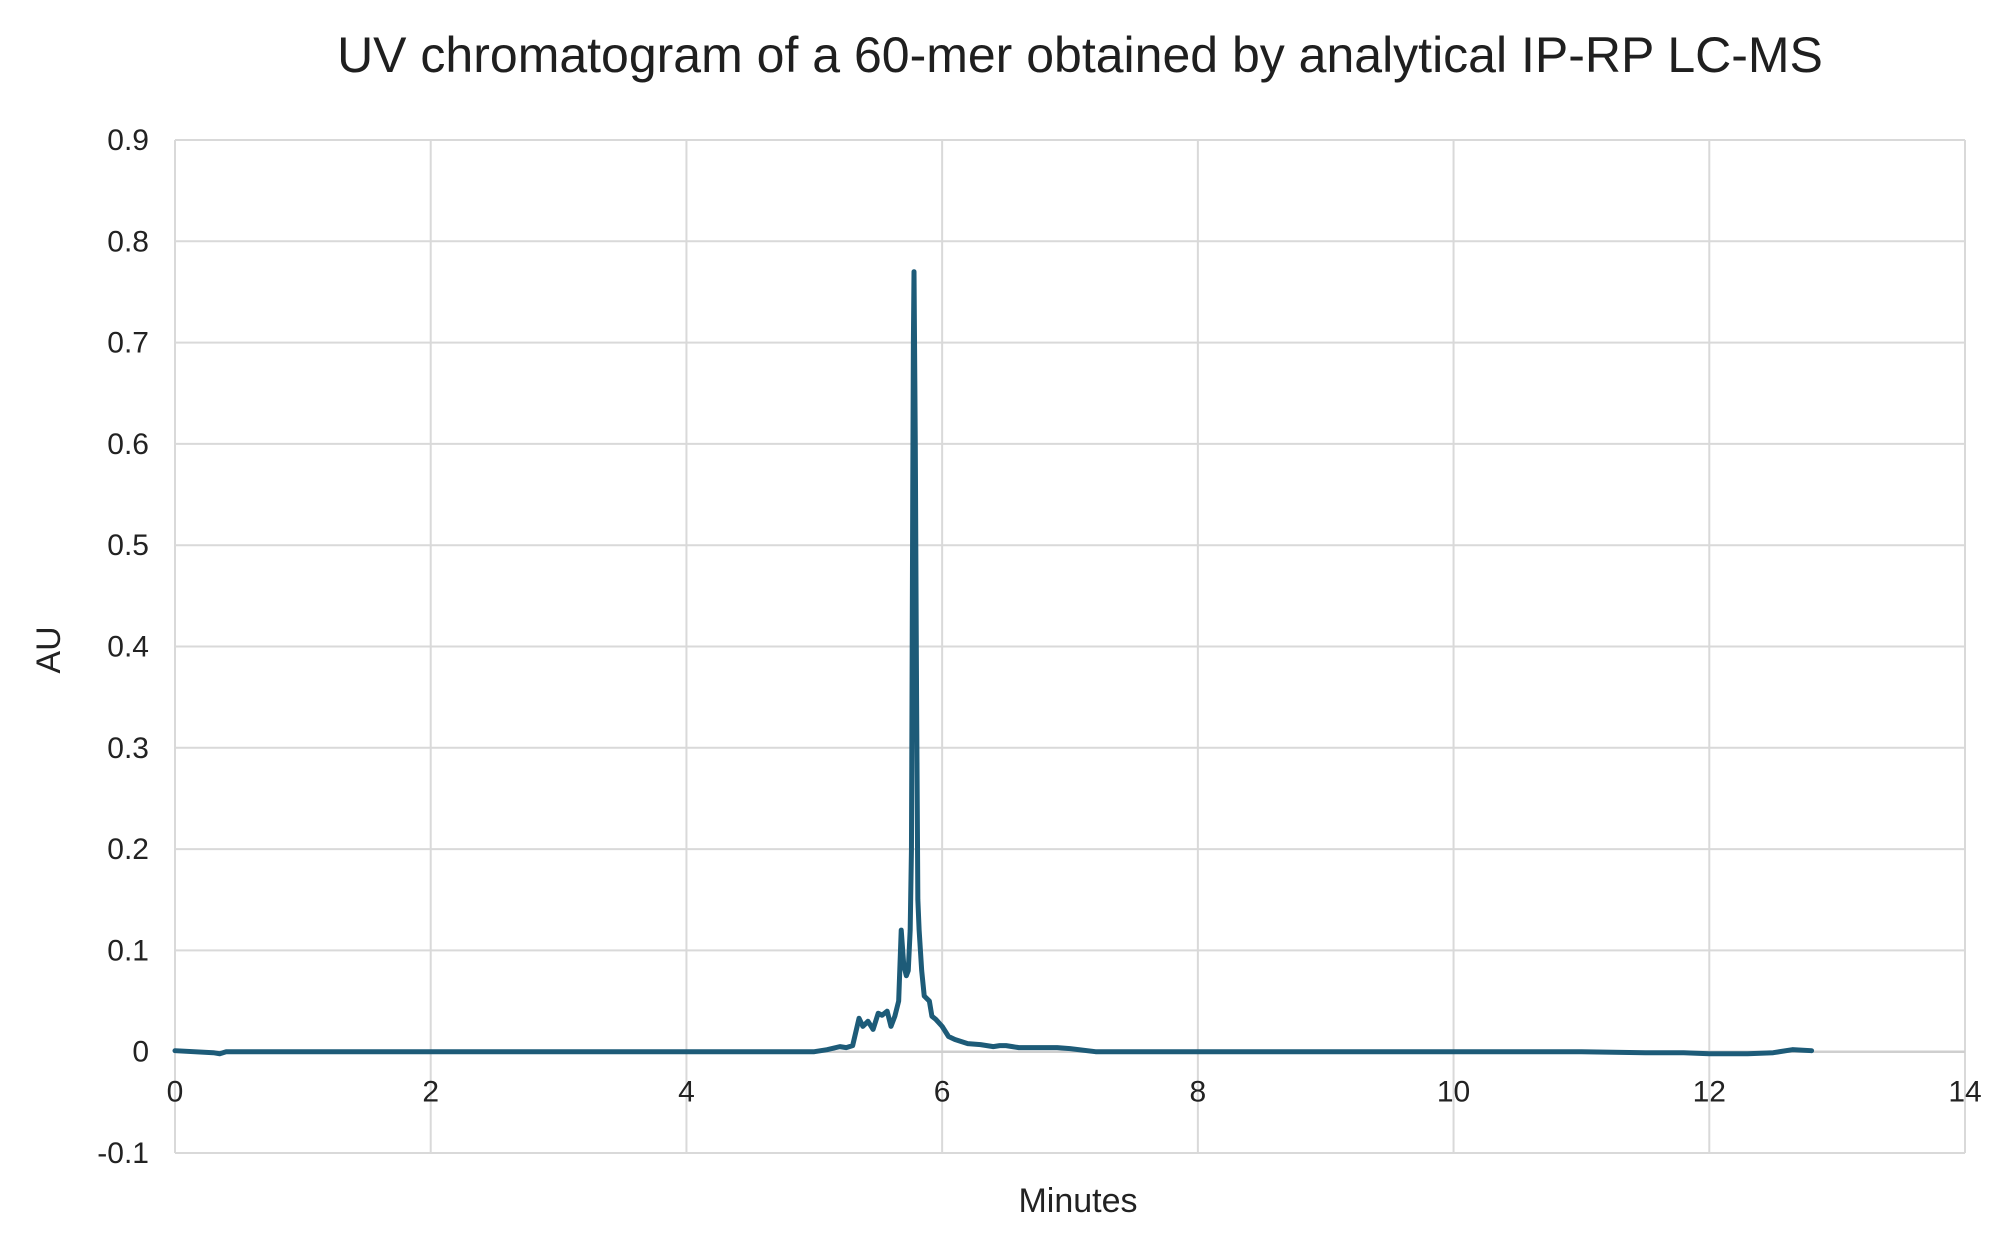 The height and width of the screenshot is (1250, 2000). I want to click on x-tick-label: 8, so click(1198, 1092).